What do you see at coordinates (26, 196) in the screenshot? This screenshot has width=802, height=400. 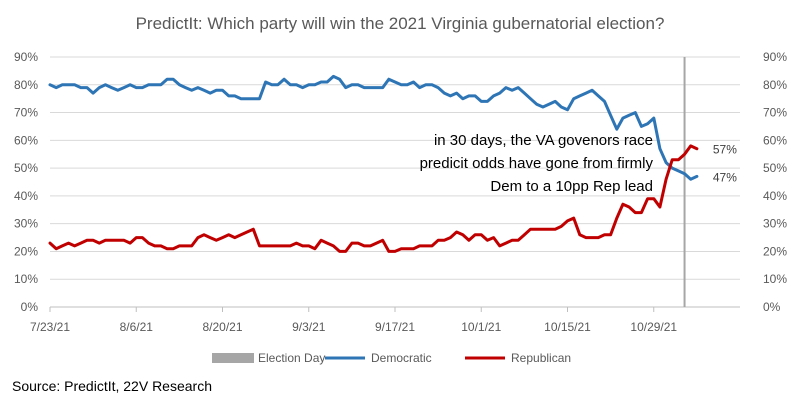 I see `y-tick-label-left: 40%` at bounding box center [26, 196].